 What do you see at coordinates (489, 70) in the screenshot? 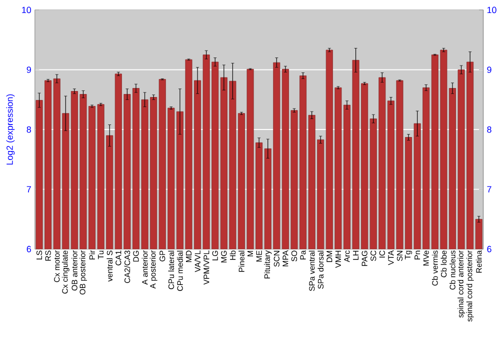
I see `y2-tick-label: 9` at bounding box center [489, 70].